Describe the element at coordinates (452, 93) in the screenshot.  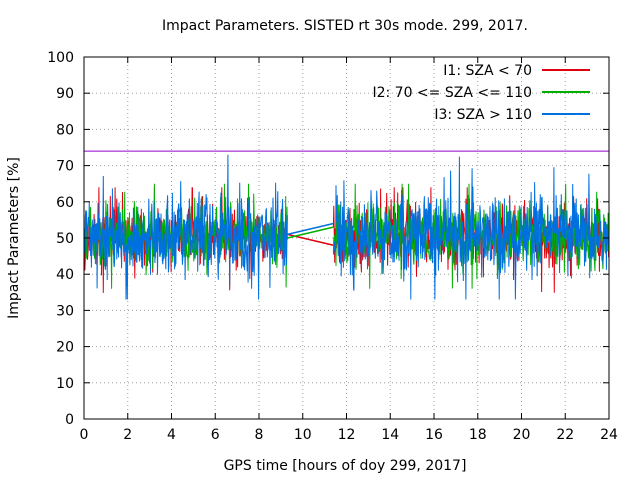
I see `legend-label-2: I2: 70 <= SZA <= 110` at that location.